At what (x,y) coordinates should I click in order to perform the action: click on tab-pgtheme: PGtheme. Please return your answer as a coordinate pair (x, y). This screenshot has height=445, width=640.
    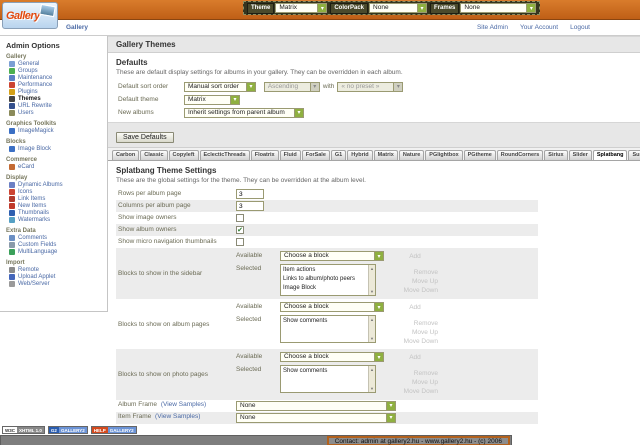
    Looking at the image, I should click on (479, 155).